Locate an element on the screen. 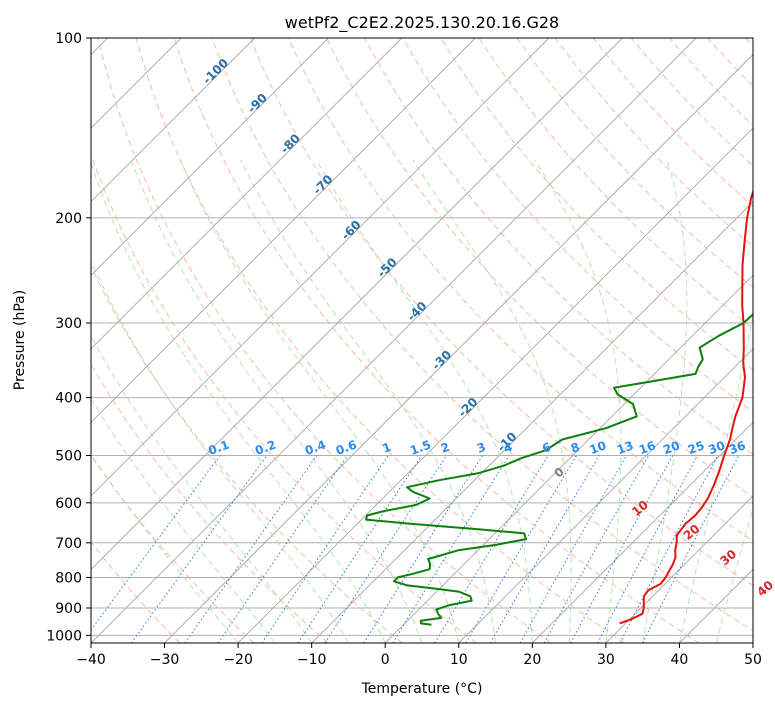 This screenshot has width=775, height=708. y-tick-label: 600 is located at coordinates (68, 504).